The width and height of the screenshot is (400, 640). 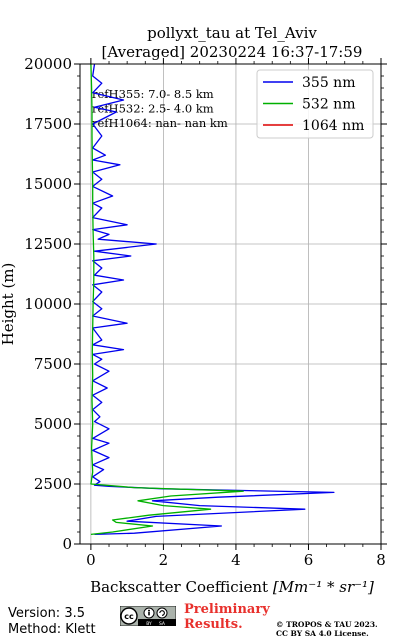 I want to click on y-tick-label-0: 0, so click(x=67, y=544).